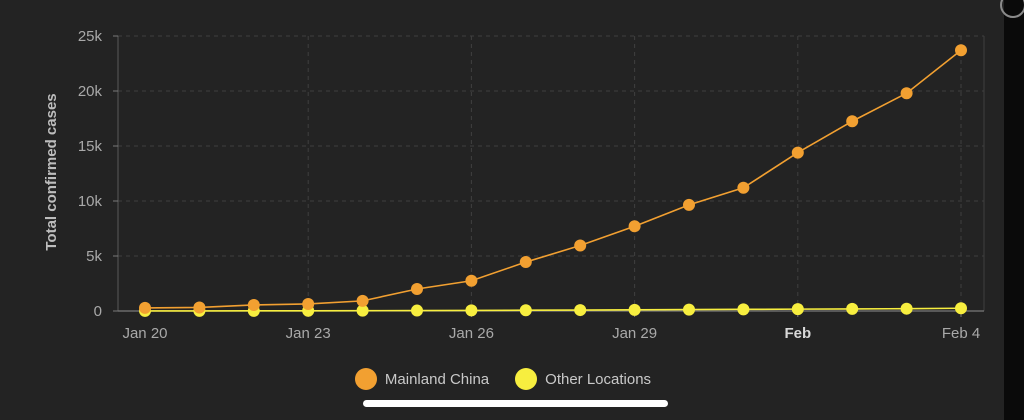  Describe the element at coordinates (365, 379) in the screenshot. I see `mainland-china-swatch` at that location.